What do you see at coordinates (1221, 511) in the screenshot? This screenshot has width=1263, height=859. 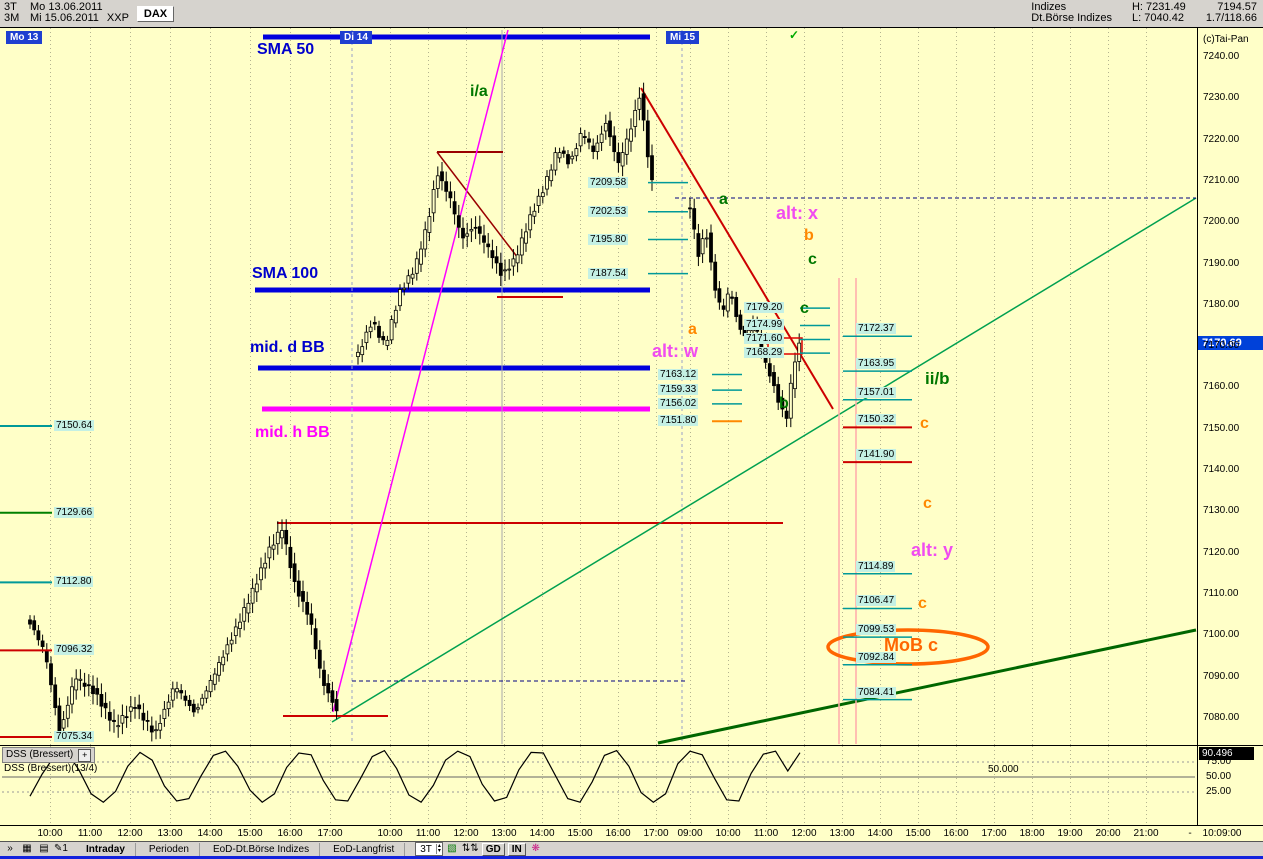 I see `price-axis-label: 7130.00` at bounding box center [1221, 511].